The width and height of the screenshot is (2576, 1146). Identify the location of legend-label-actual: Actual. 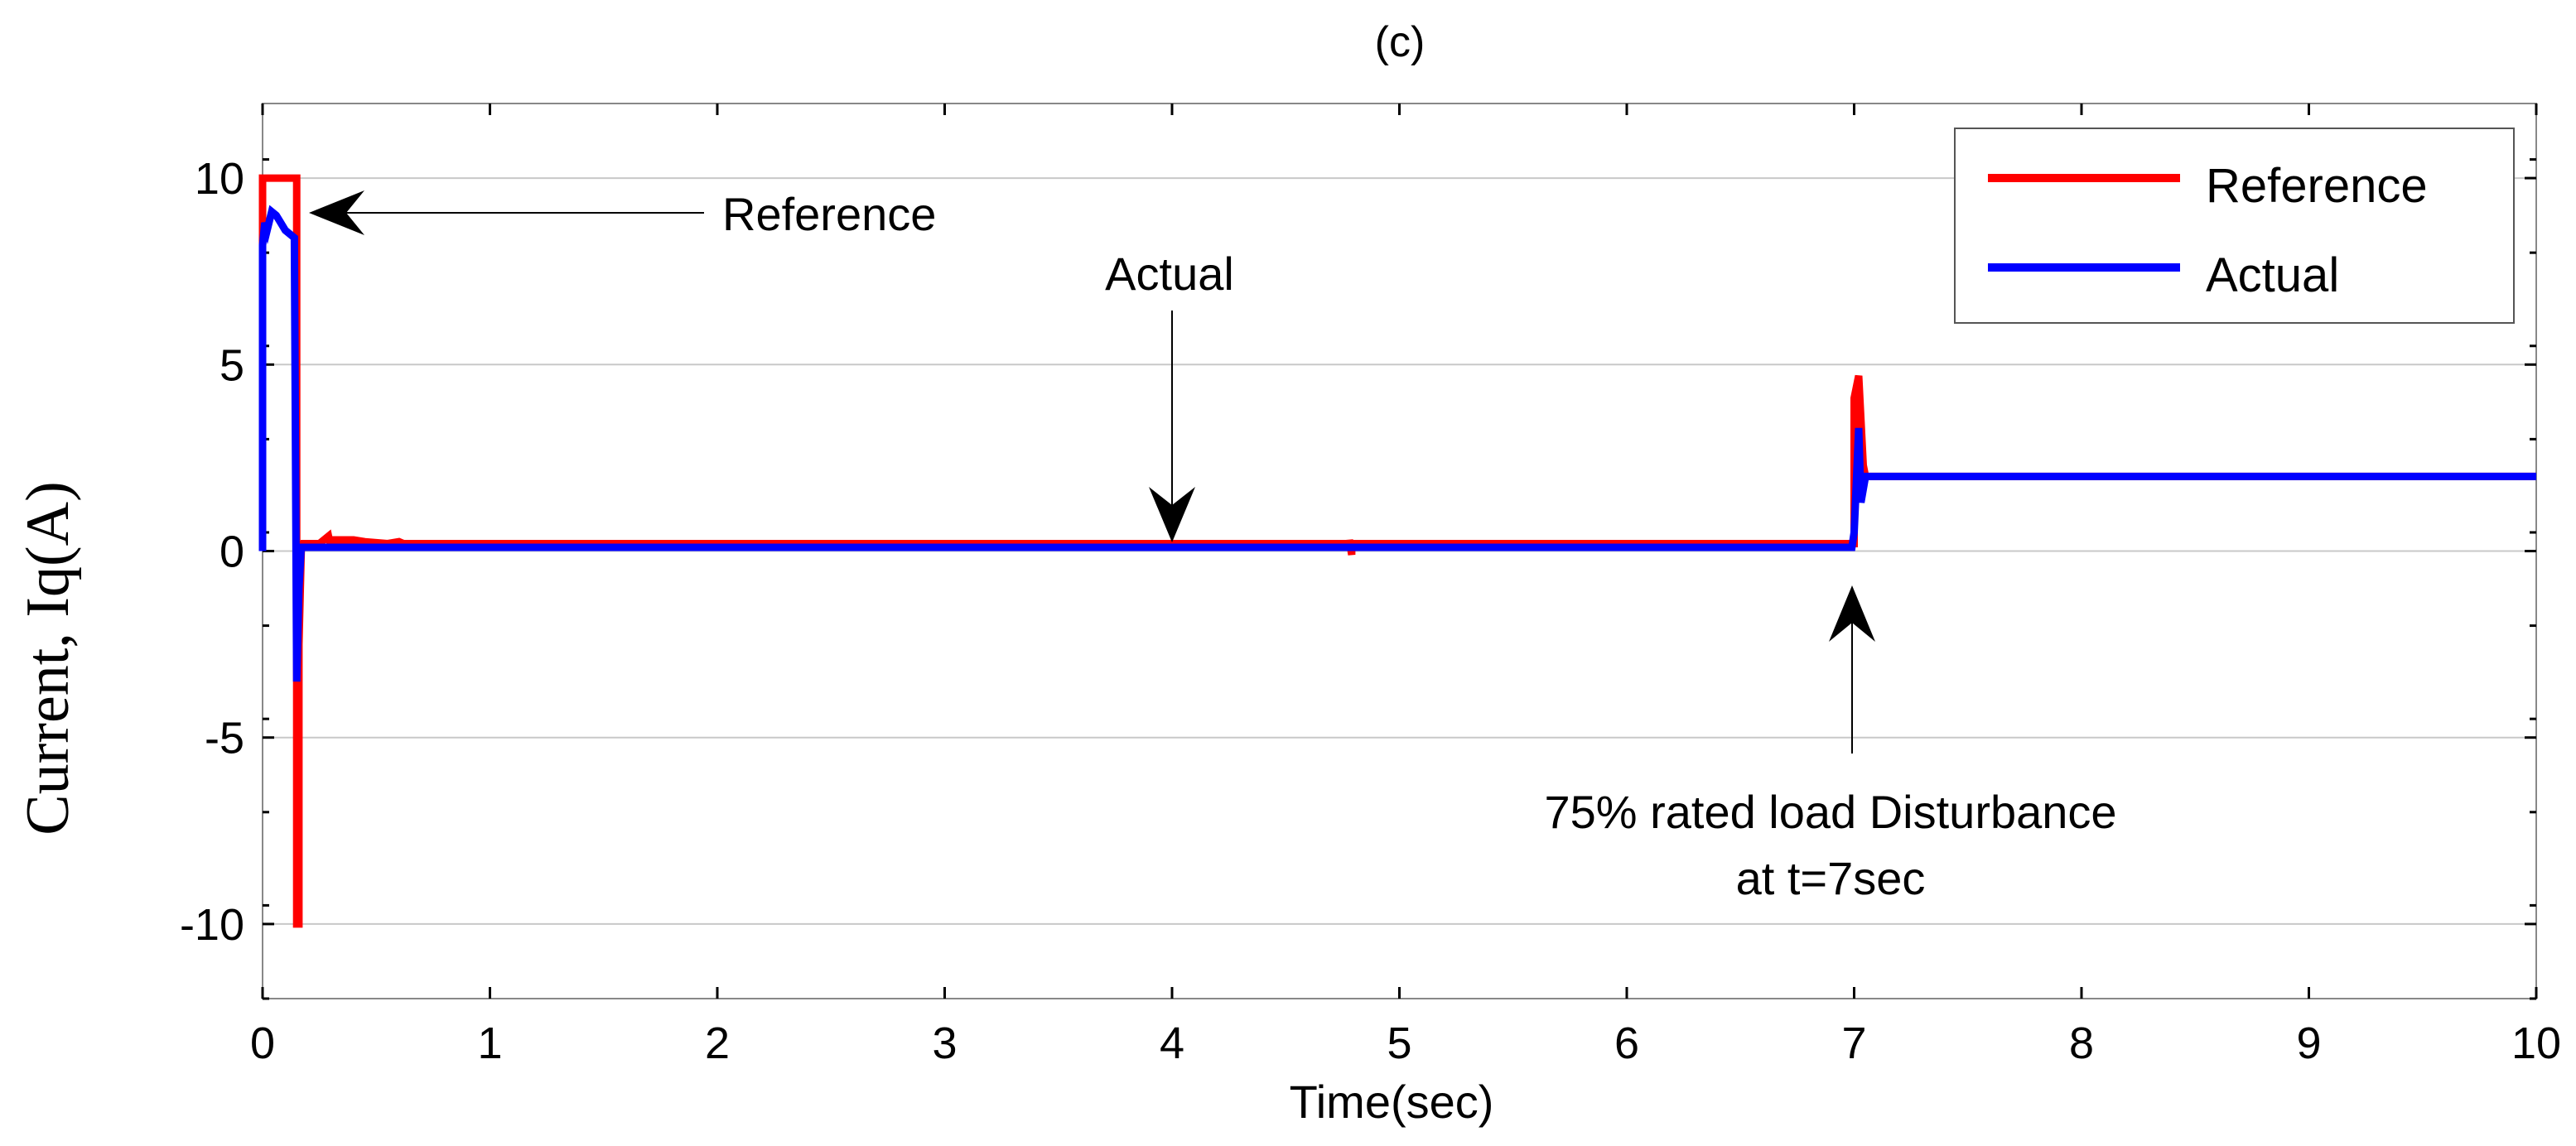
(2272, 275).